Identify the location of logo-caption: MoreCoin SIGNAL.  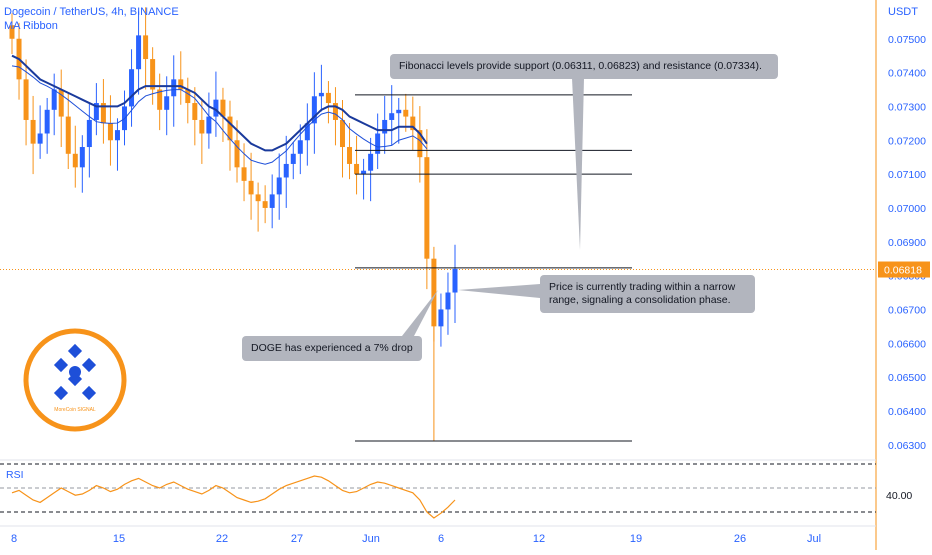
(75, 410).